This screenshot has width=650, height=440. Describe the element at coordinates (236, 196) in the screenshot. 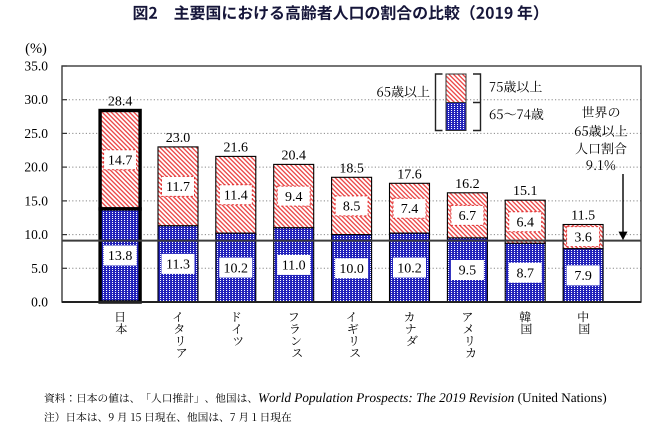

I see `svg-text: 11.4` at that location.